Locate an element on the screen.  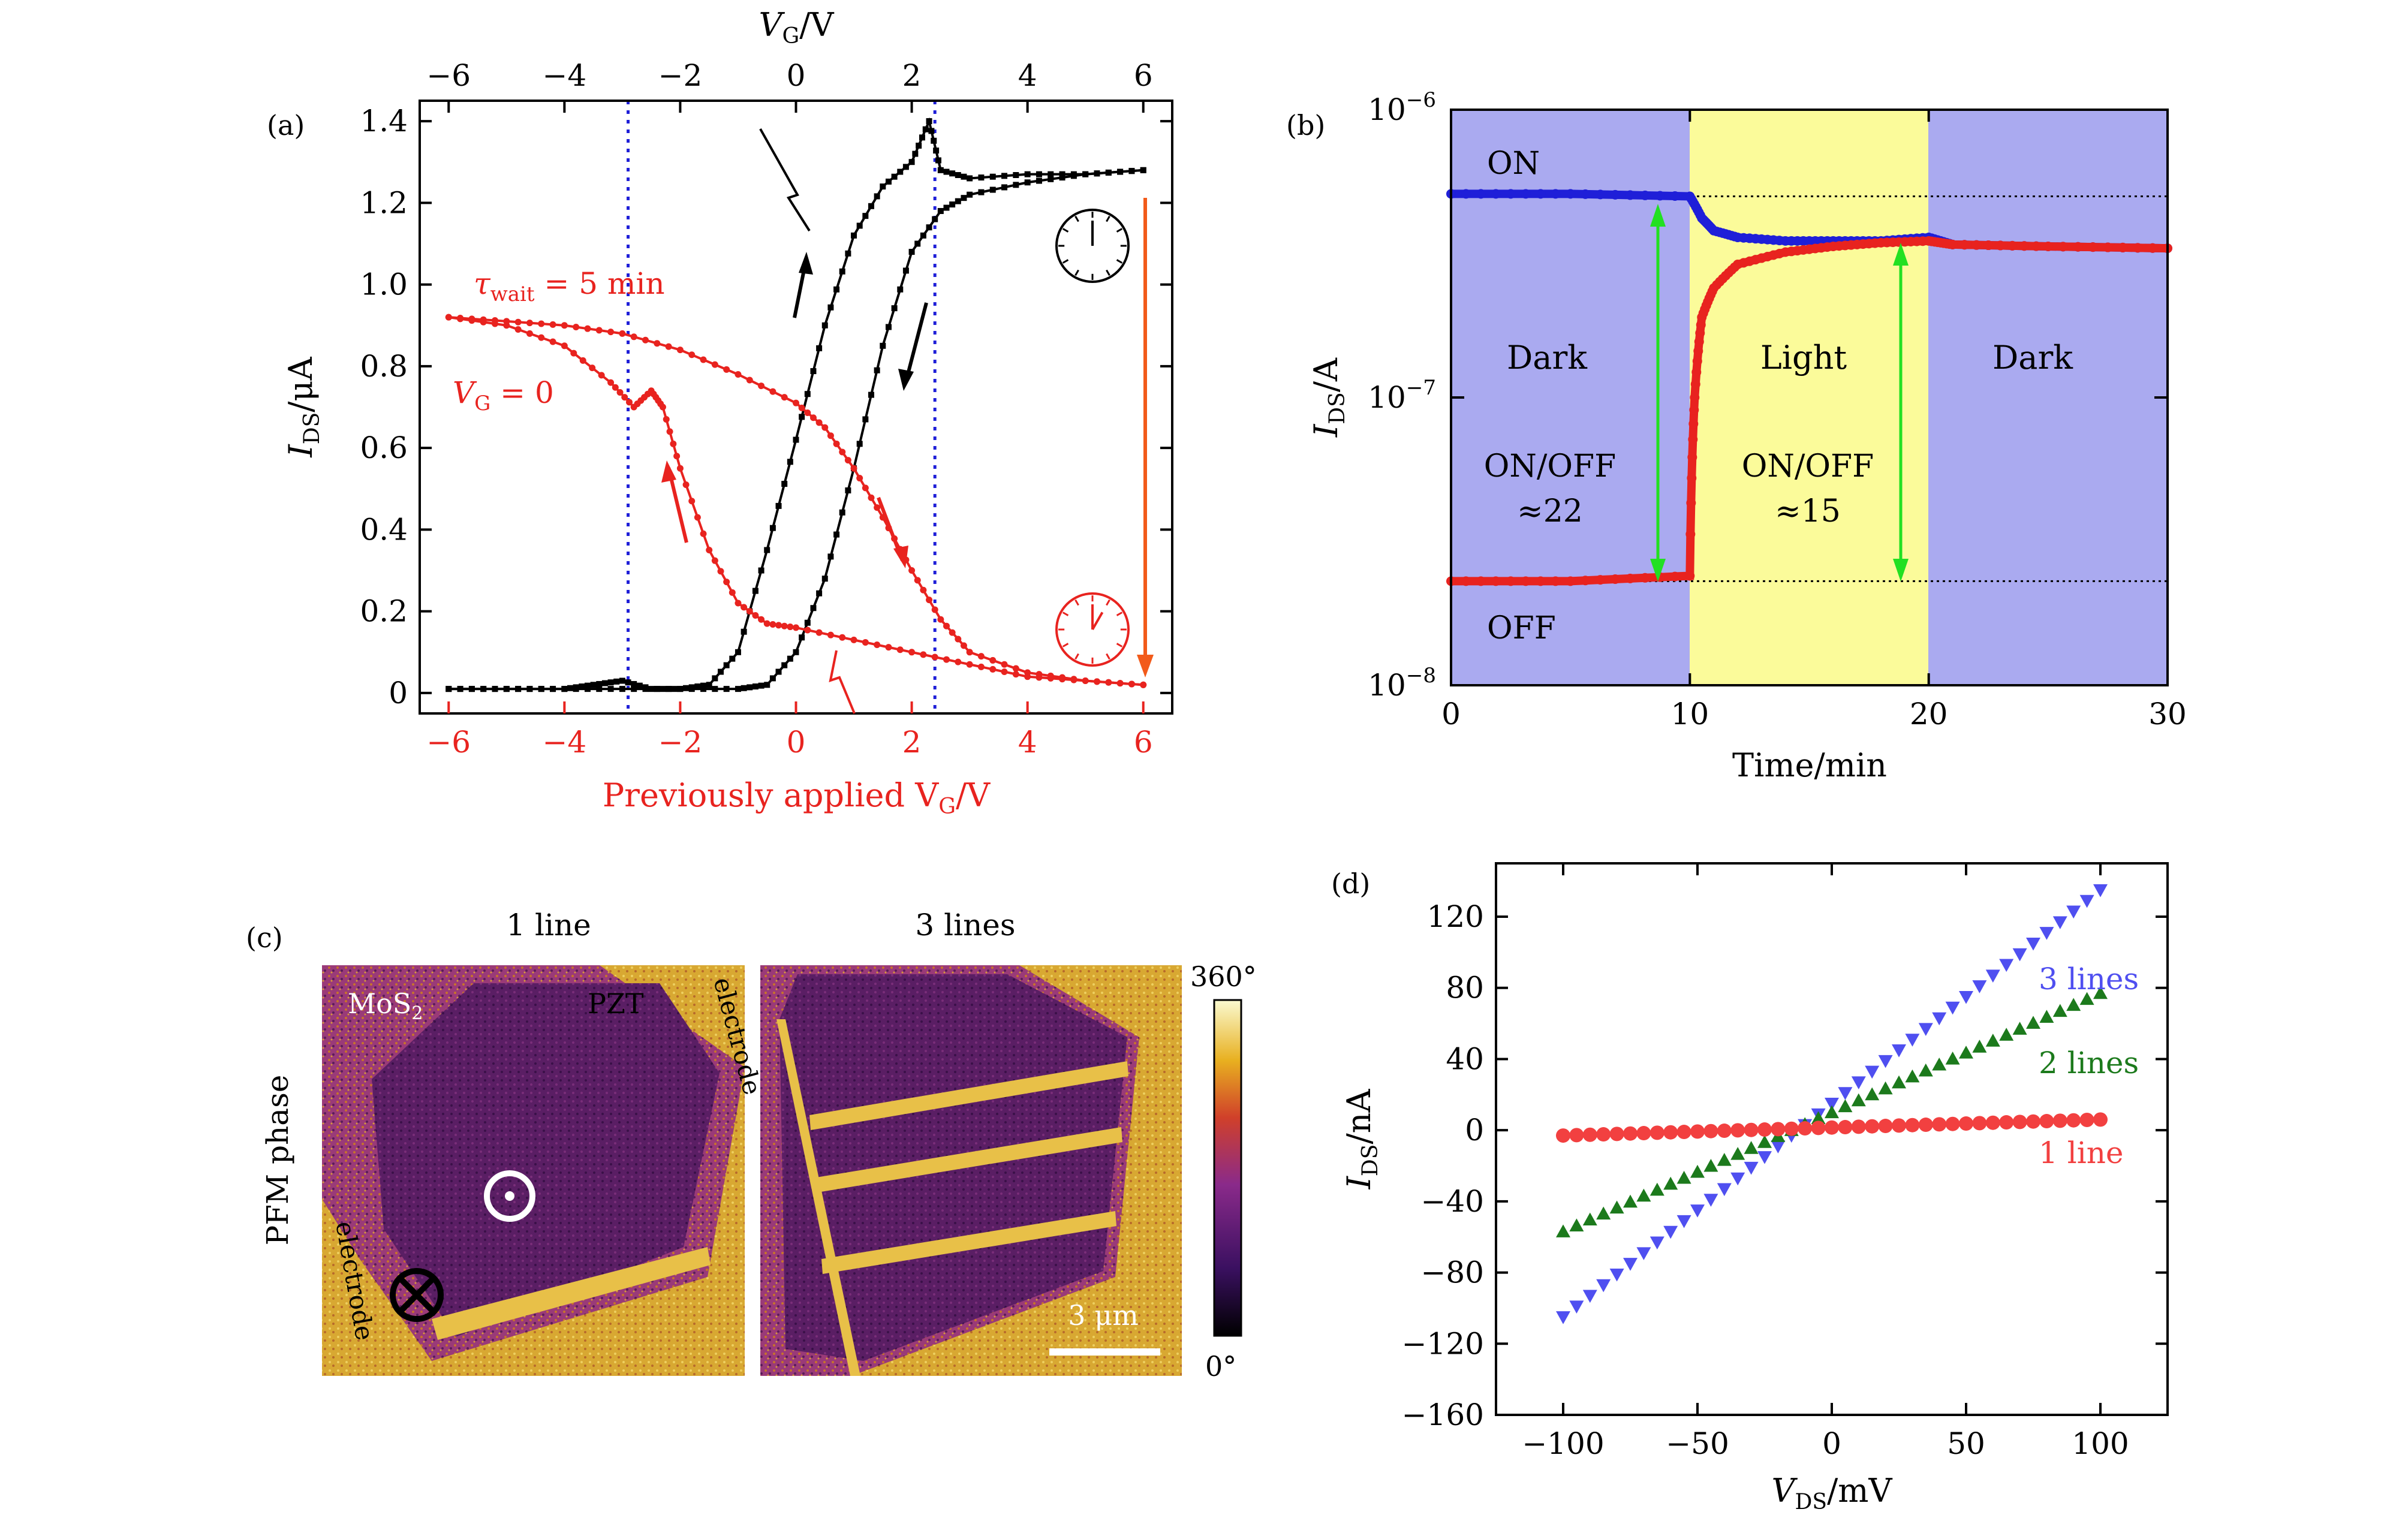
clock-icon-red is located at coordinates (1092, 629).